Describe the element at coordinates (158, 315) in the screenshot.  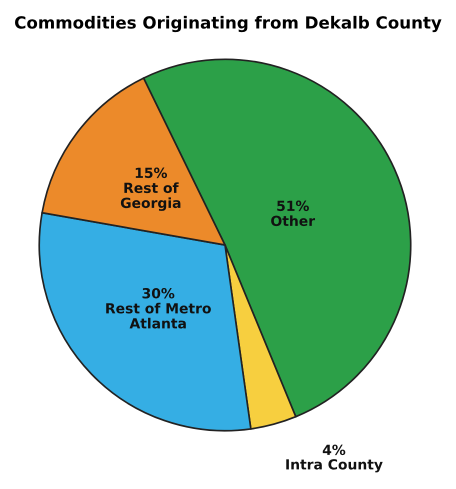
I see `slice-label: Rest of Metro Atlanta` at that location.